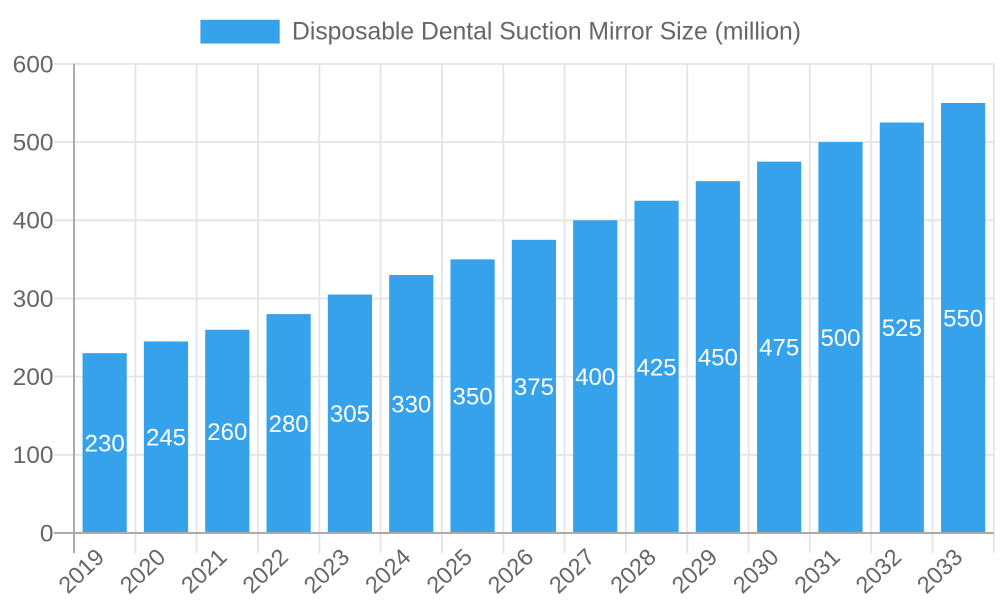 The width and height of the screenshot is (1000, 600). Describe the element at coordinates (105, 443) in the screenshot. I see `svg-text: 230` at that location.